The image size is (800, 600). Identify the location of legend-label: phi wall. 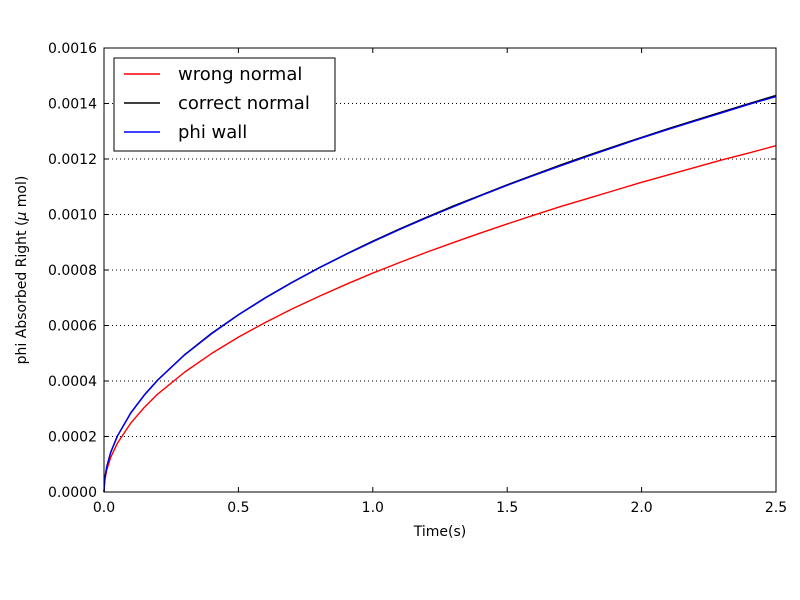
(212, 132).